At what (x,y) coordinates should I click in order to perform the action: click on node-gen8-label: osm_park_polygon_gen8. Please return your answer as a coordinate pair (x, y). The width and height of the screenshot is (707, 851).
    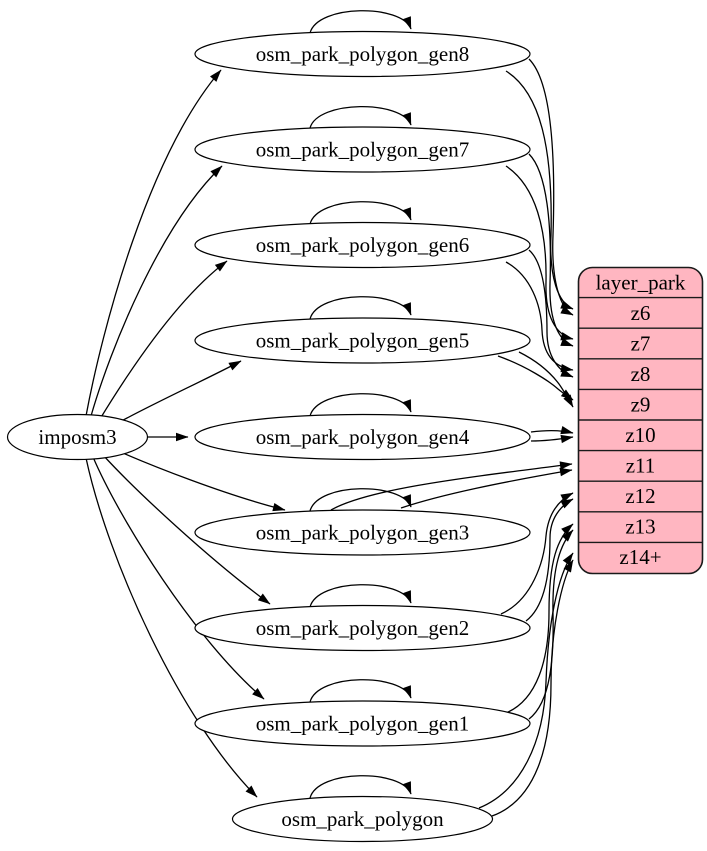
    Looking at the image, I should click on (362, 54).